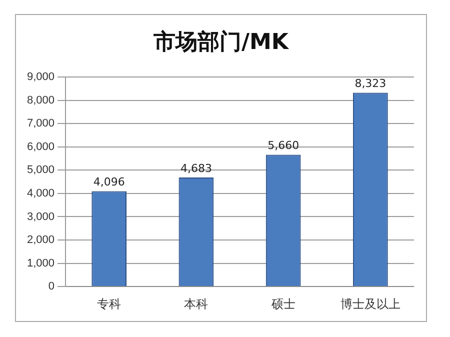  What do you see at coordinates (40, 146) in the screenshot?
I see `y-tick-label: 6,000` at bounding box center [40, 146].